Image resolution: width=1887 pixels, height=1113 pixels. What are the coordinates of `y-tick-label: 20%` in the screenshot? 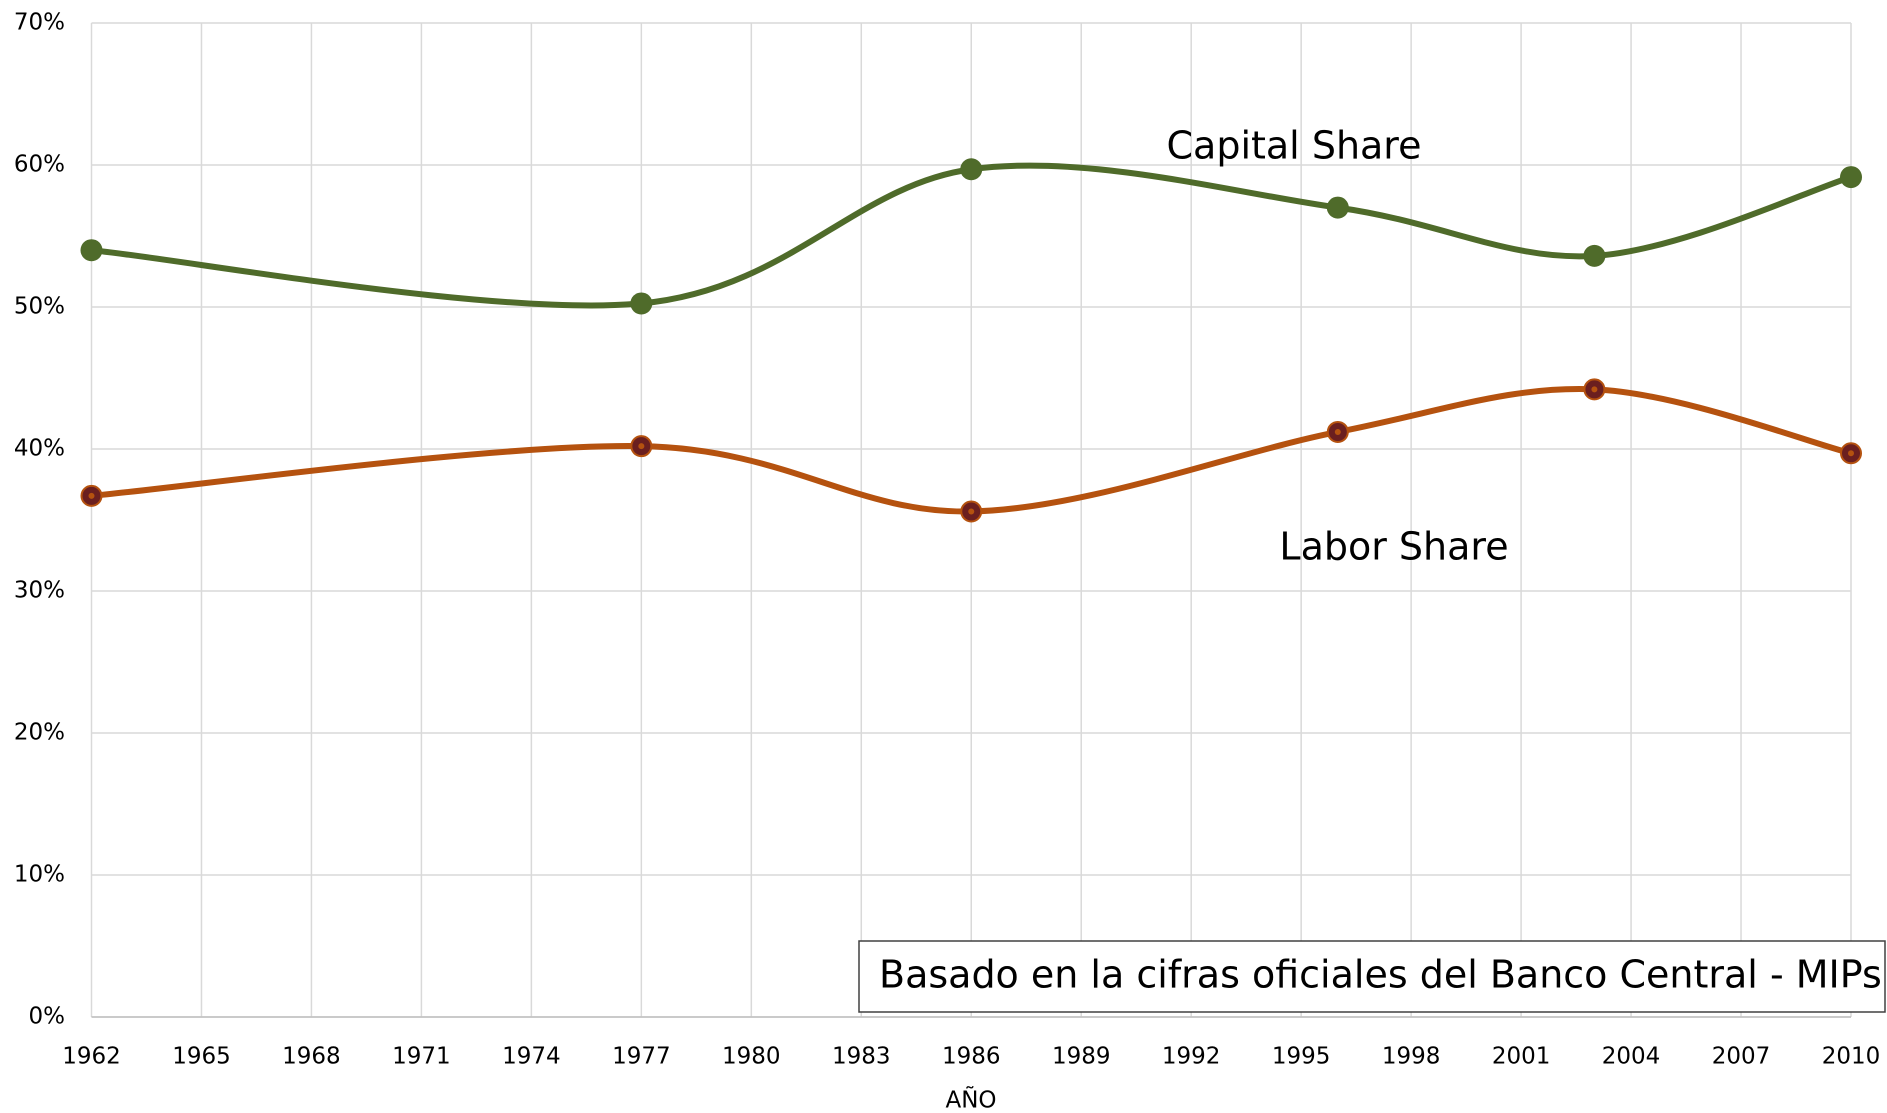 It's located at (39, 733).